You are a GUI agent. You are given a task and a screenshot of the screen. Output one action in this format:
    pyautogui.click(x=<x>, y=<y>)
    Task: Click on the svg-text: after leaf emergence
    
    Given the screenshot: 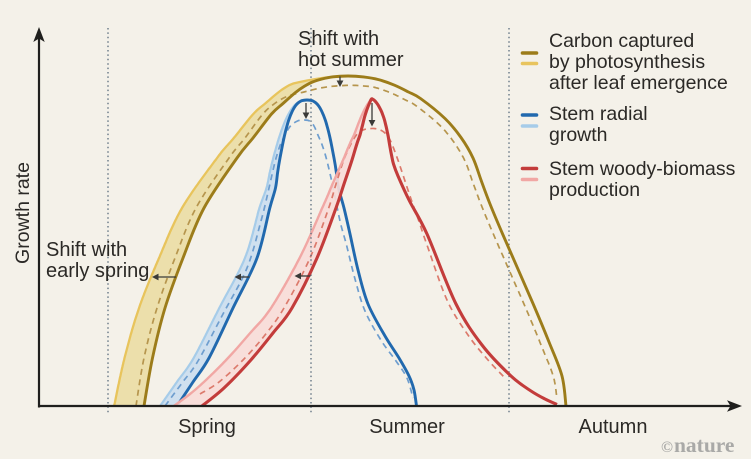 What is the action you would take?
    pyautogui.click(x=638, y=83)
    